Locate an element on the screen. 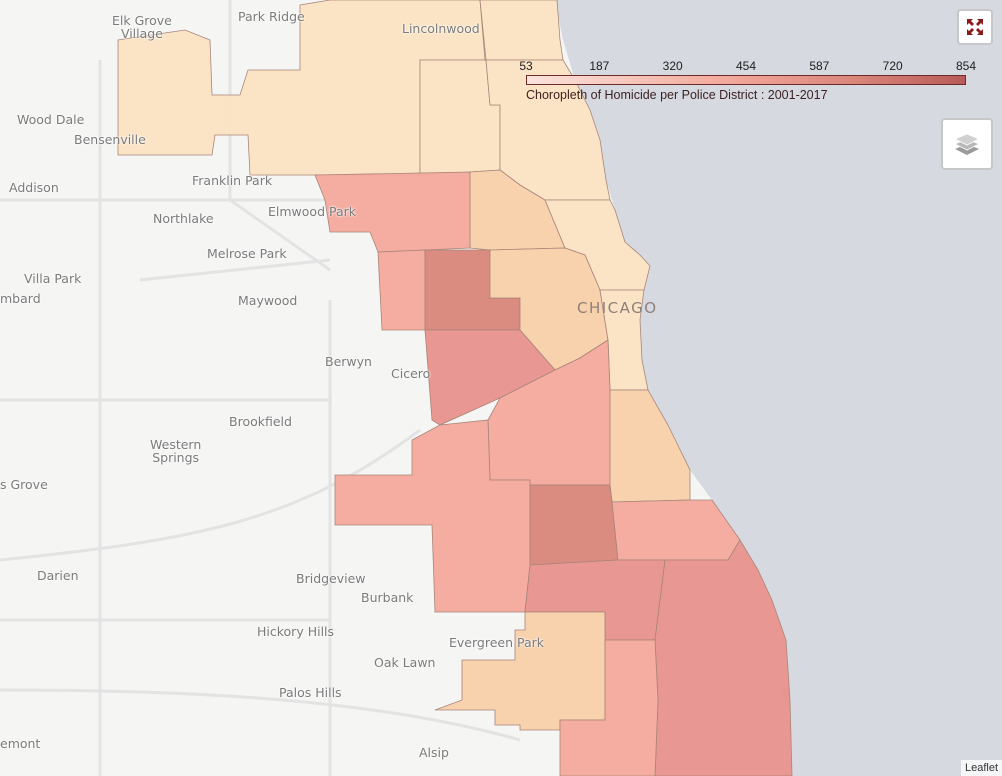 Image resolution: width=1002 pixels, height=776 pixels. legend-tick: 187 is located at coordinates (599, 66).